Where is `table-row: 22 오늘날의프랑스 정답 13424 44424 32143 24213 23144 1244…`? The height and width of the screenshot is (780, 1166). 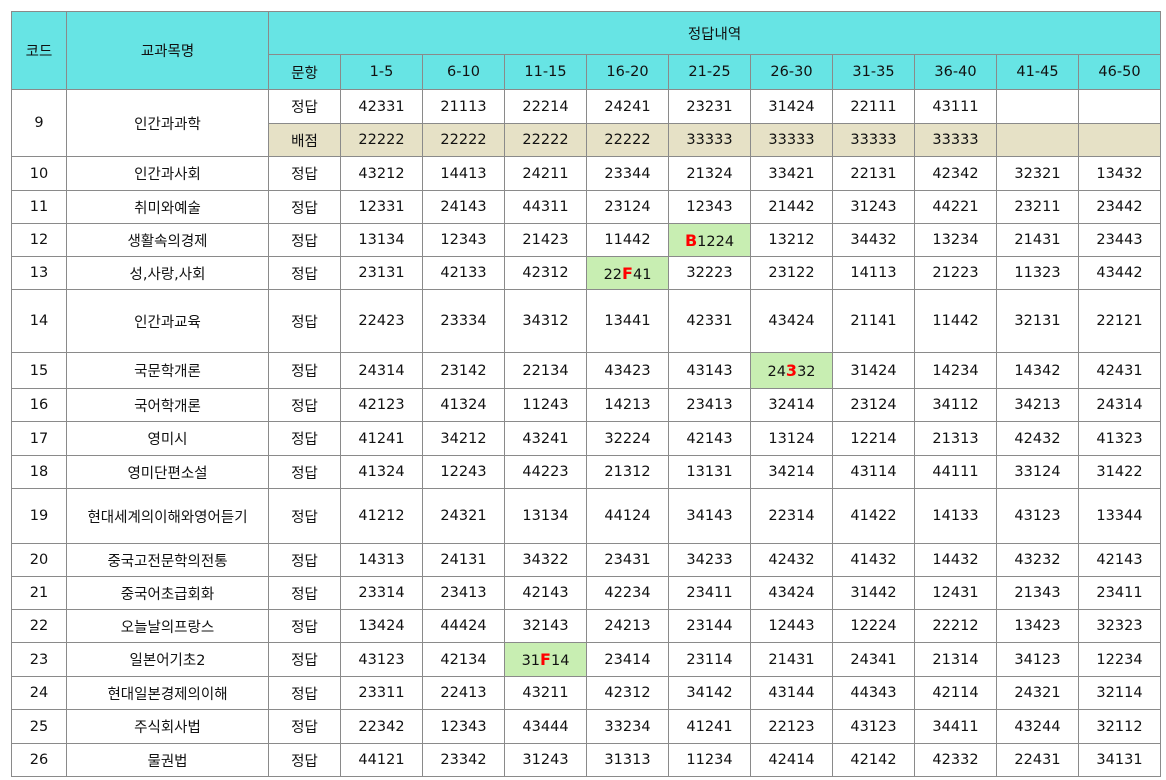
table-row: 22 오늘날의프랑스 정답 13424 44424 32143 24213 23144 1244… is located at coordinates (586, 626).